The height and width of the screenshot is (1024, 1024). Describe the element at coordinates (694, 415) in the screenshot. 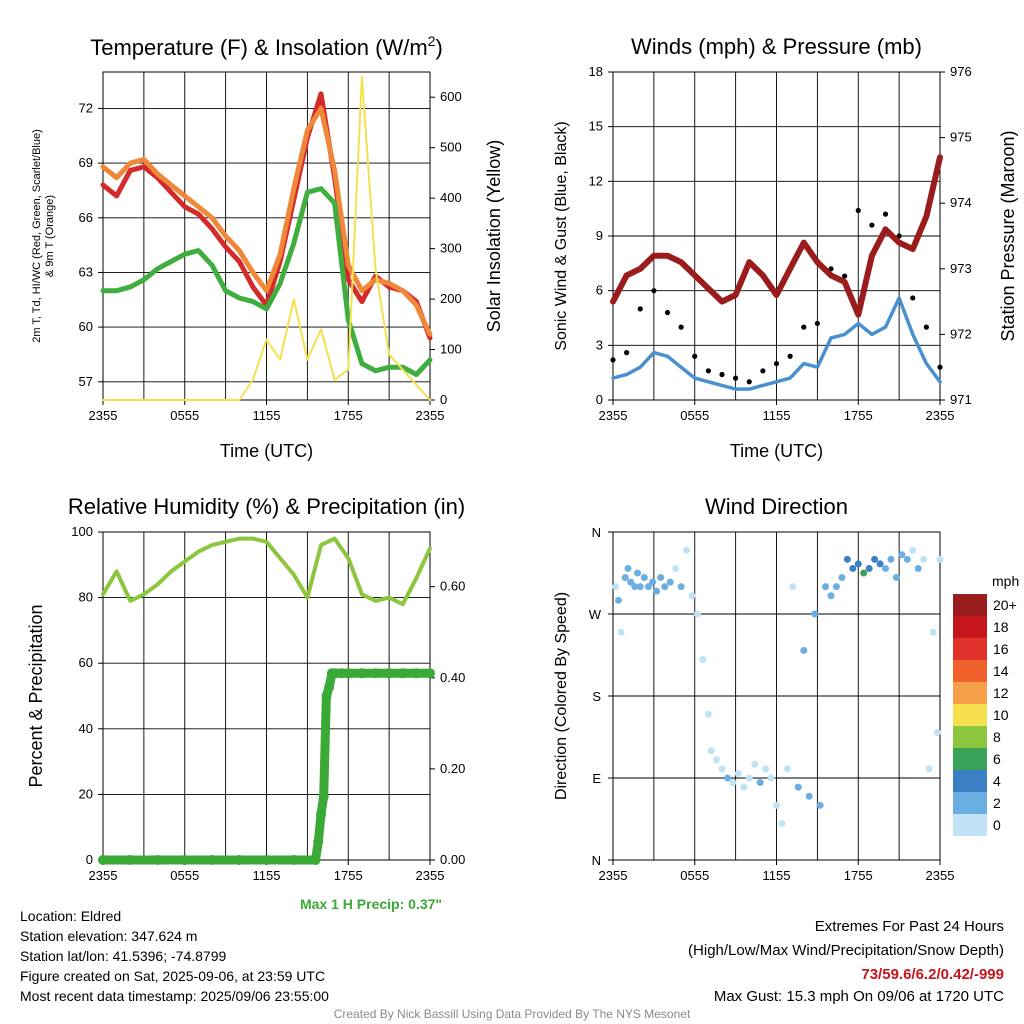

I see `winds-x-tick-label: 0555` at that location.